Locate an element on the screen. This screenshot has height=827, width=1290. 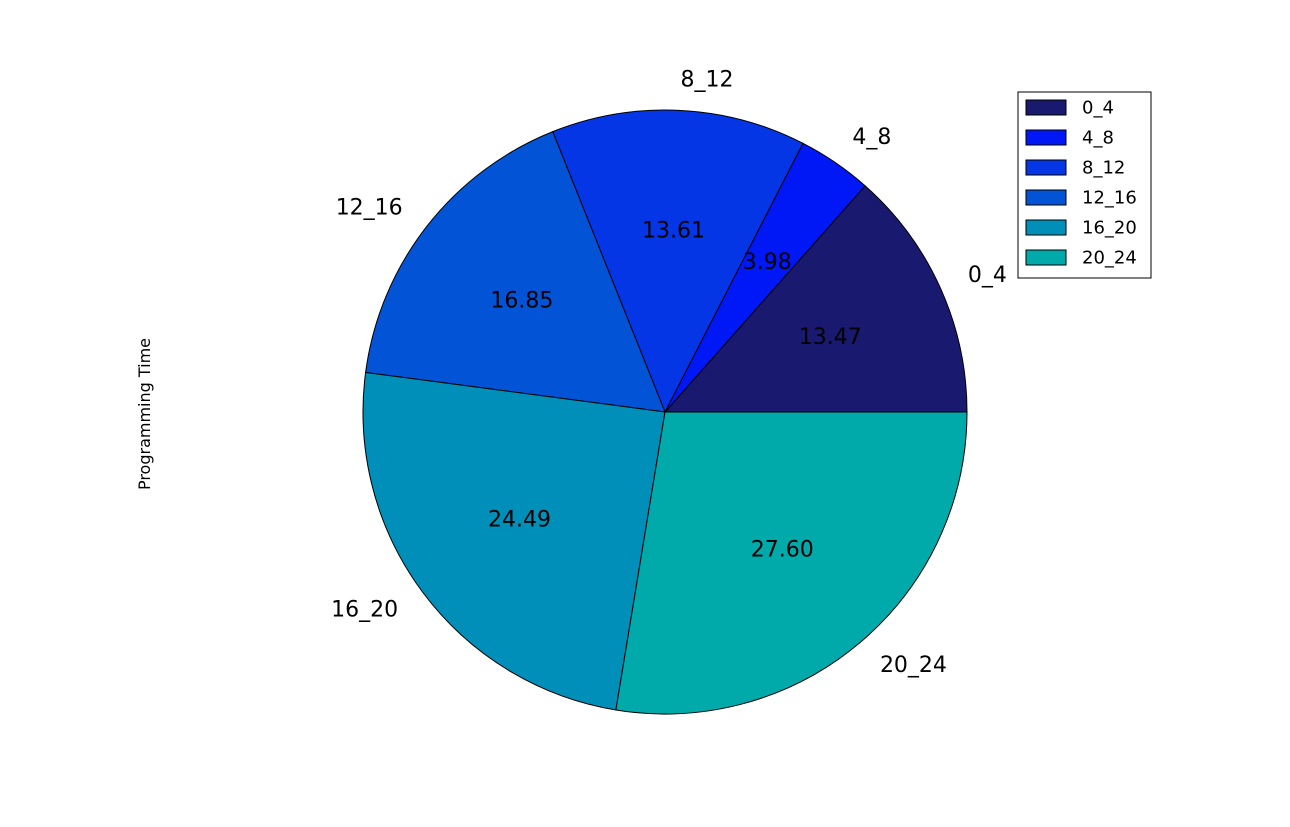
pie-value-label: 24.49 is located at coordinates (519, 519).